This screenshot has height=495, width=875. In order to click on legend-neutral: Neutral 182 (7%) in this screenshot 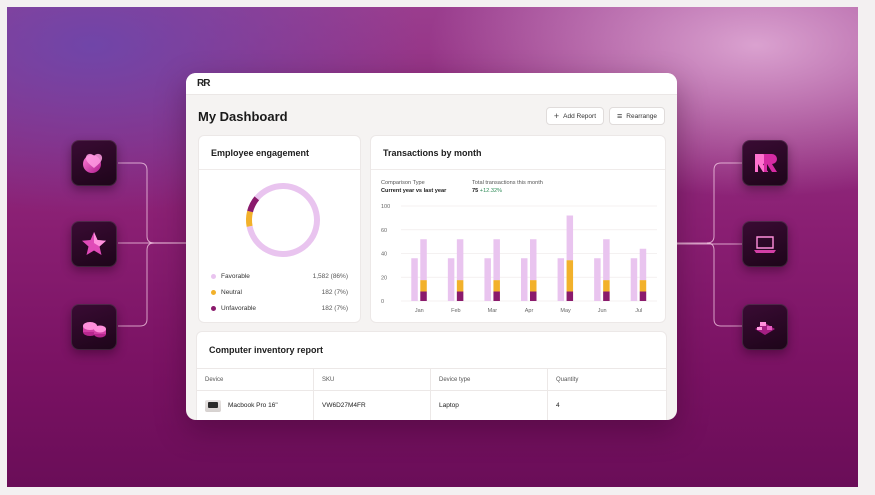, I will do `click(279, 292)`.